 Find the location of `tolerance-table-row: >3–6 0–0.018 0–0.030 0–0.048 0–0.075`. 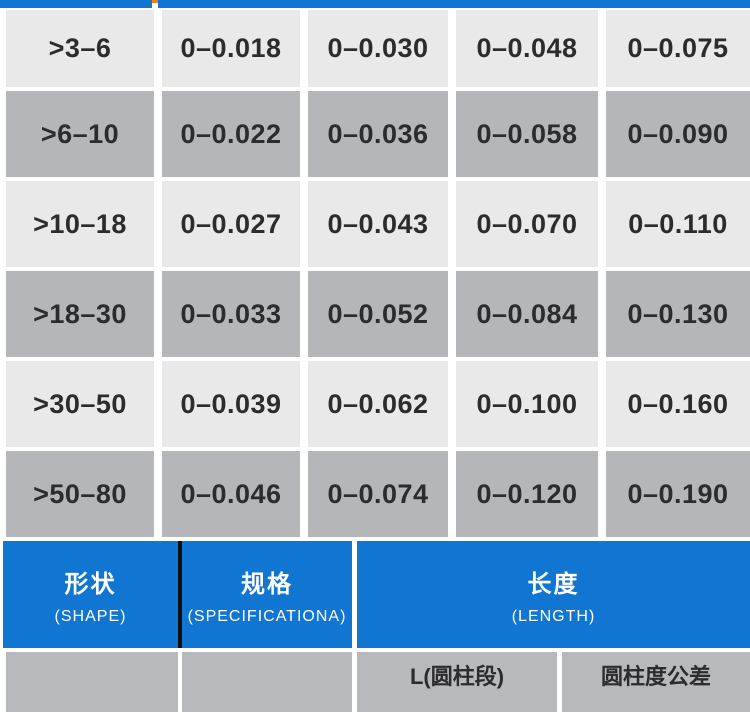

tolerance-table-row: >3–6 0–0.018 0–0.030 0–0.048 0–0.075 is located at coordinates (378, 48).